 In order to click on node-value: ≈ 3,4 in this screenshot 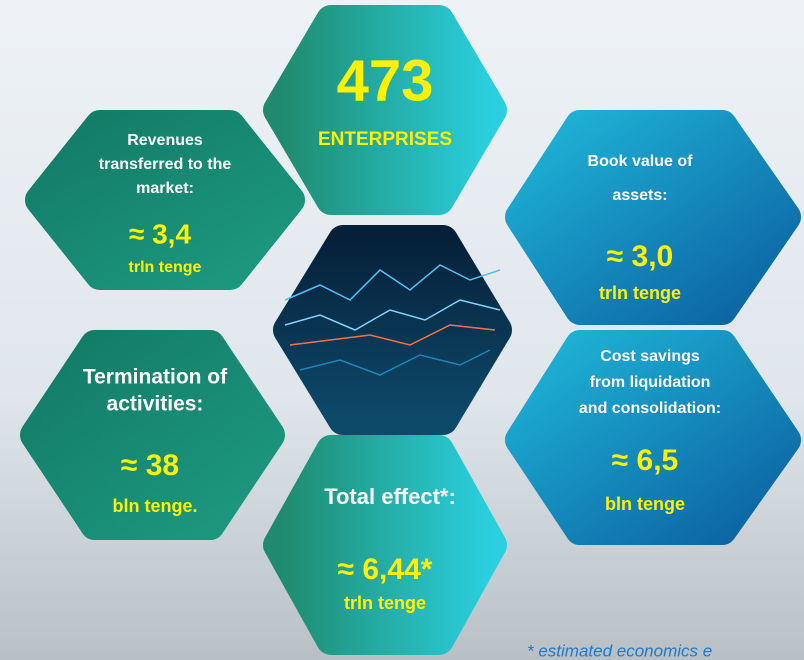, I will do `click(160, 233)`.